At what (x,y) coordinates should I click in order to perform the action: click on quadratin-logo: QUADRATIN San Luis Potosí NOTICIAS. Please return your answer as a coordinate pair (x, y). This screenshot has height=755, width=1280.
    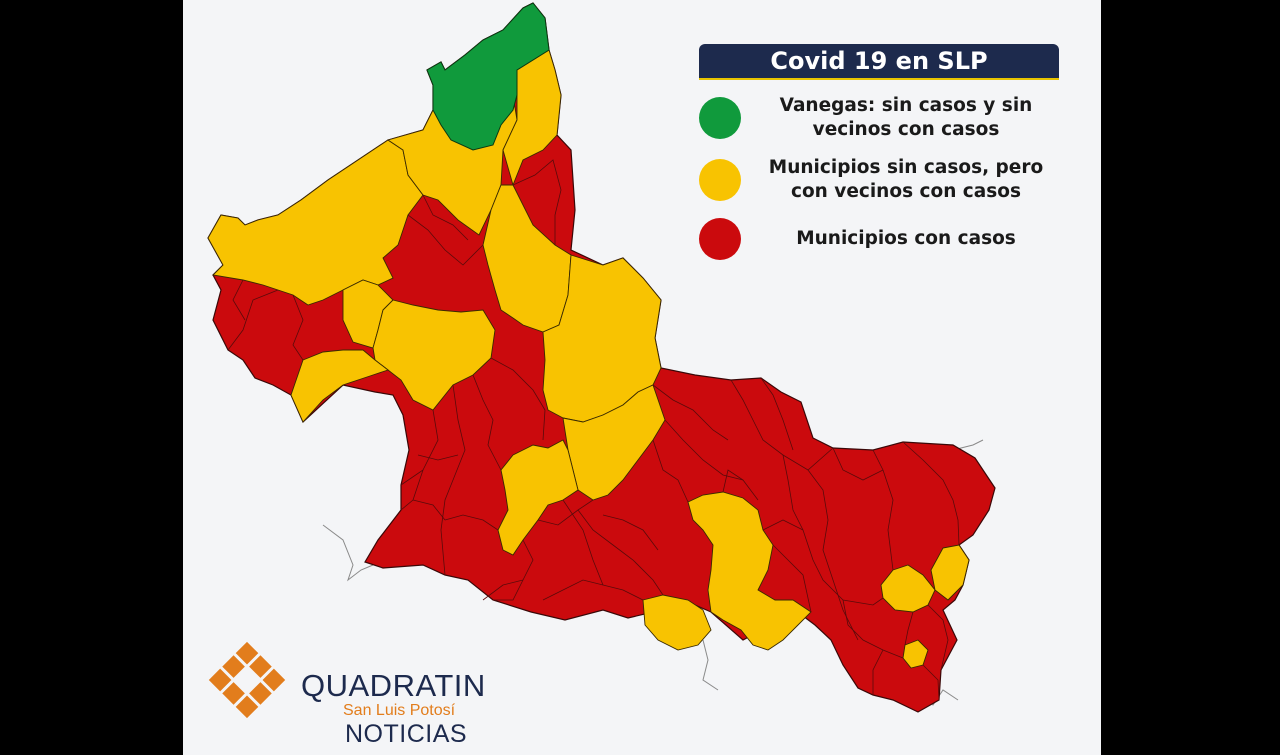
    Looking at the image, I should click on (357, 695).